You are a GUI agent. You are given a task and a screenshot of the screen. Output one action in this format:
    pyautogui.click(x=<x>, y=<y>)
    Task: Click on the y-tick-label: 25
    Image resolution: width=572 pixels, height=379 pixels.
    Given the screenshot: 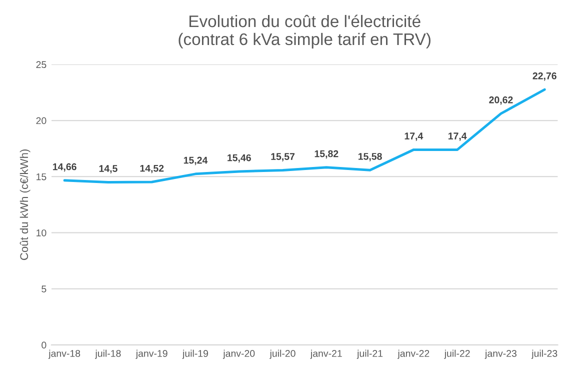 What is the action you would take?
    pyautogui.click(x=41, y=64)
    